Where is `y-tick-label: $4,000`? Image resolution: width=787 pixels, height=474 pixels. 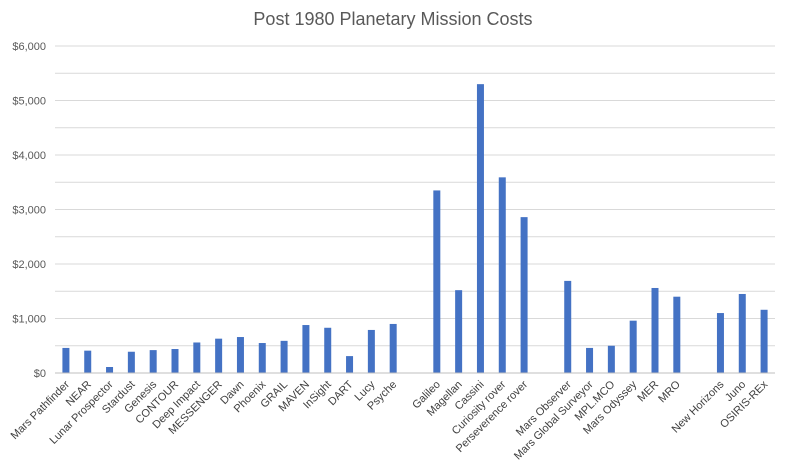 y-tick-label: $4,000 is located at coordinates (29, 156).